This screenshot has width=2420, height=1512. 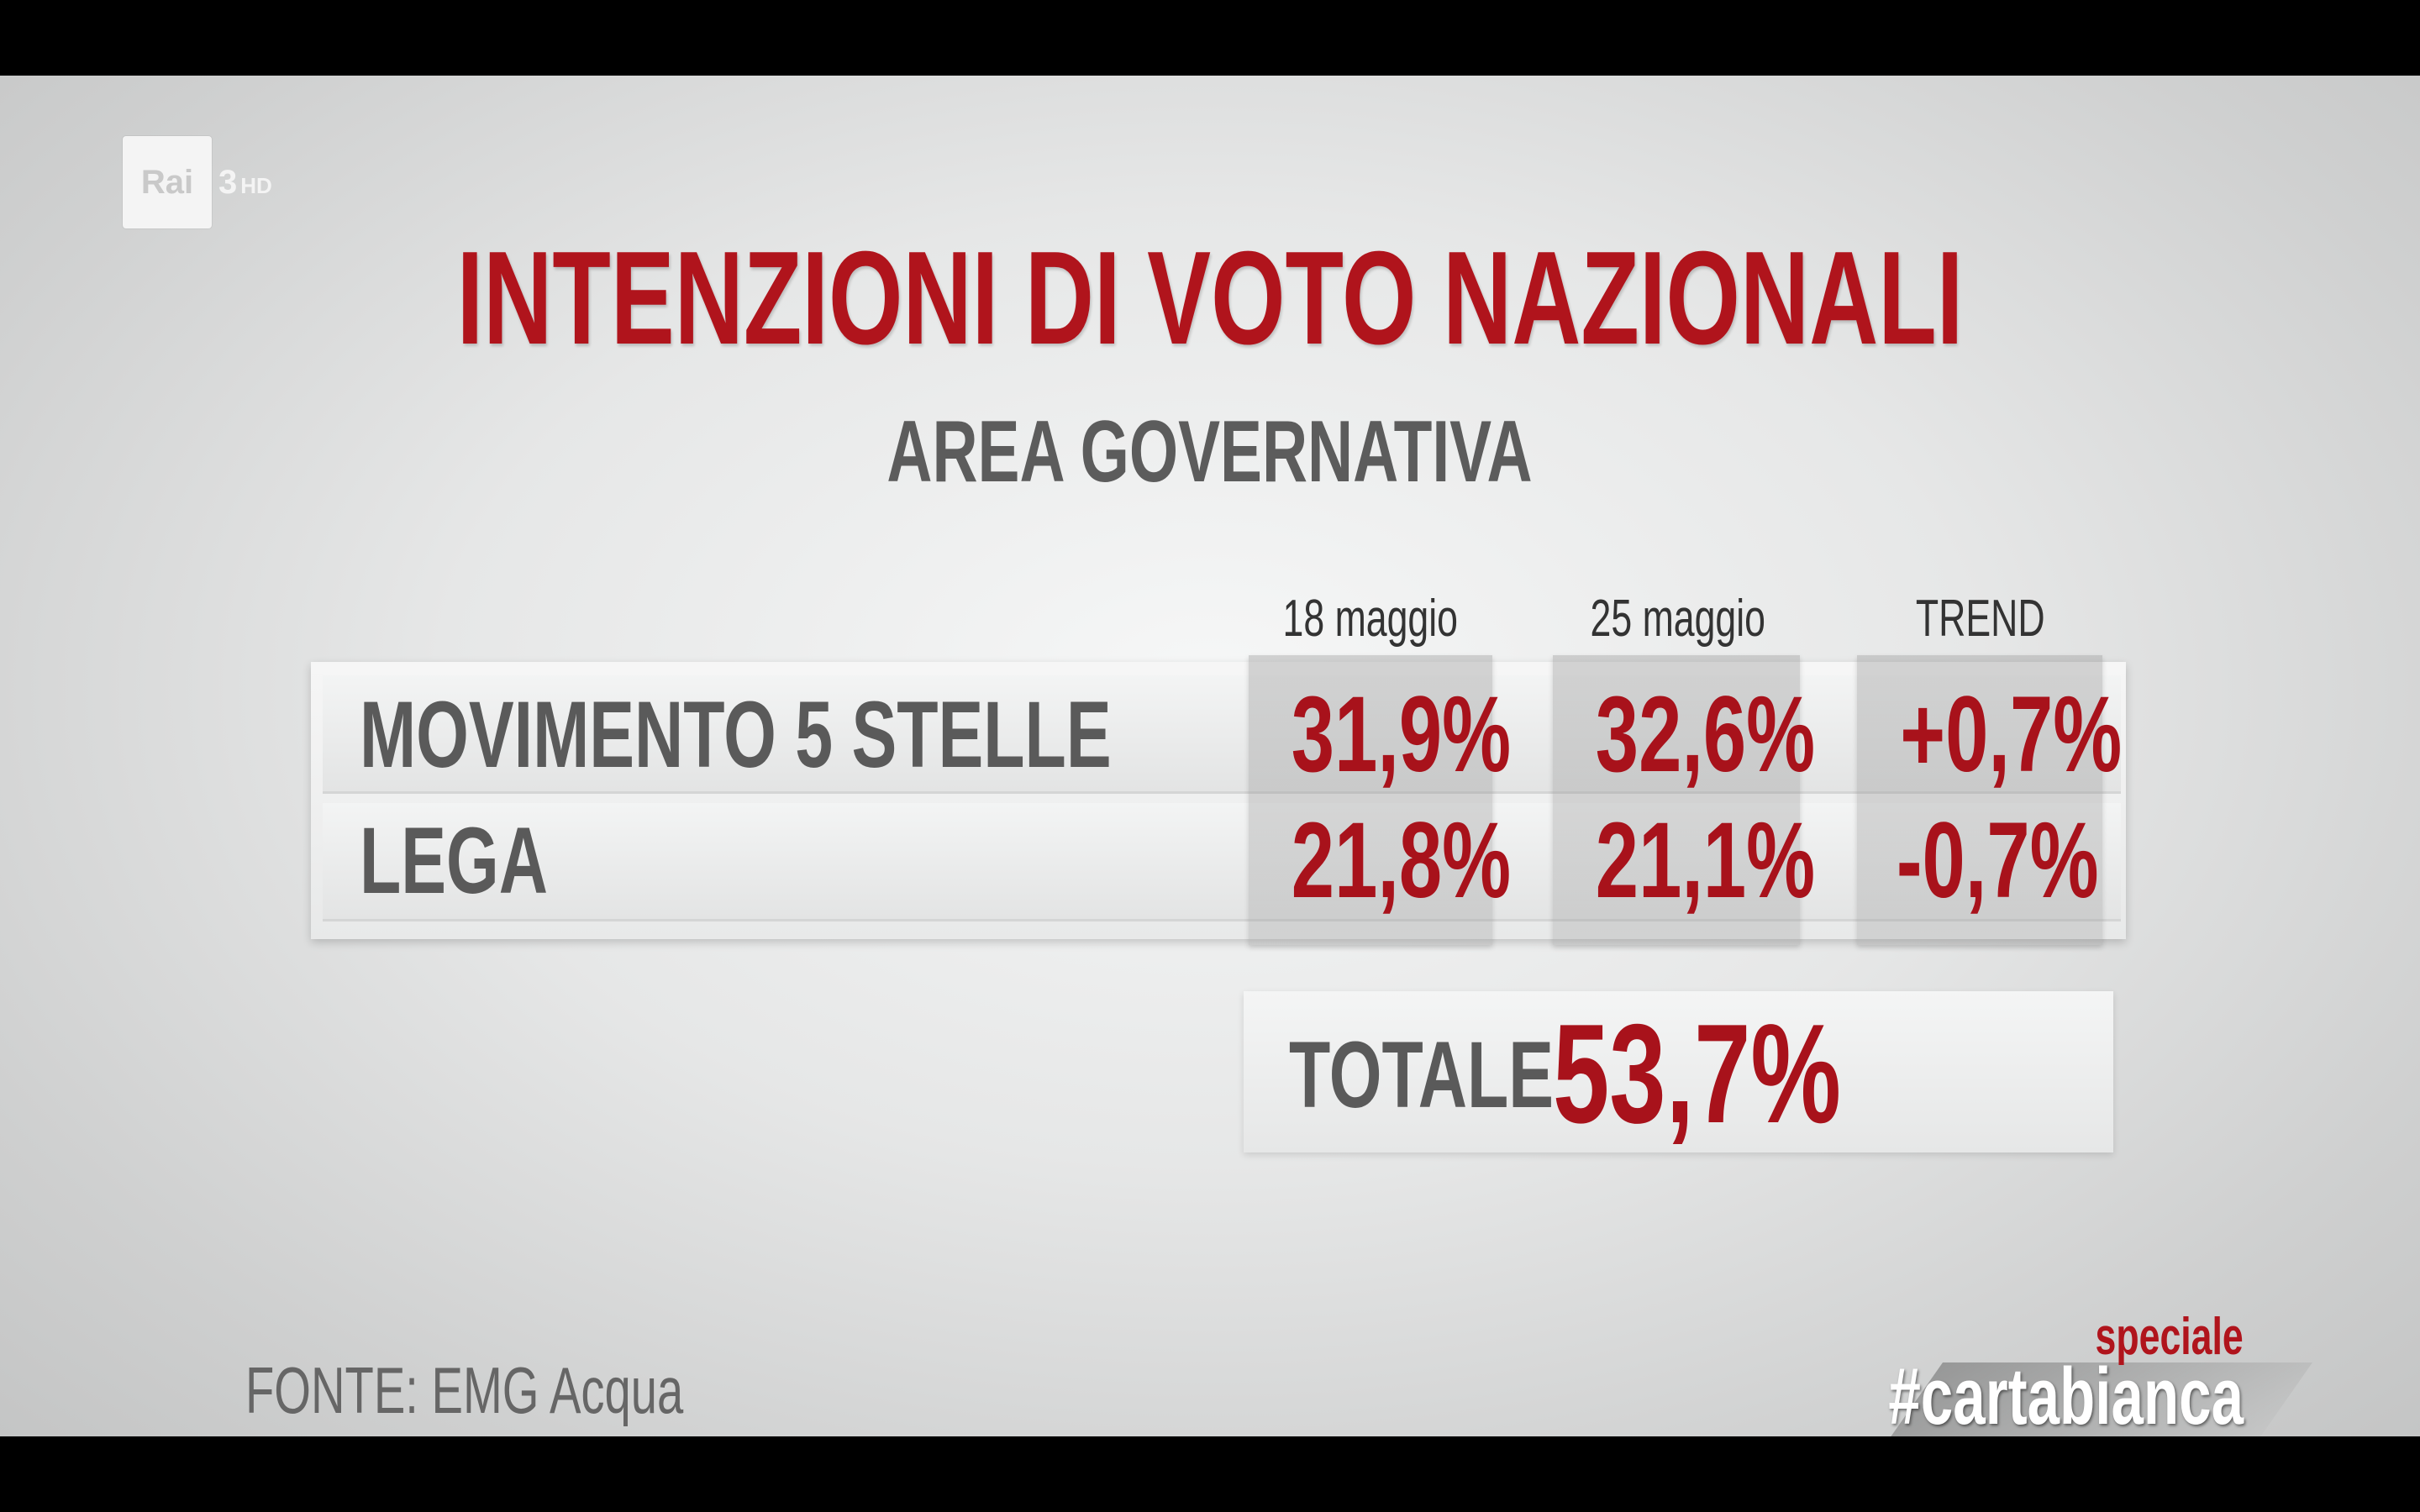 What do you see at coordinates (1402, 861) in the screenshot?
I see `cell-lega-18-maggio: 21,8%` at bounding box center [1402, 861].